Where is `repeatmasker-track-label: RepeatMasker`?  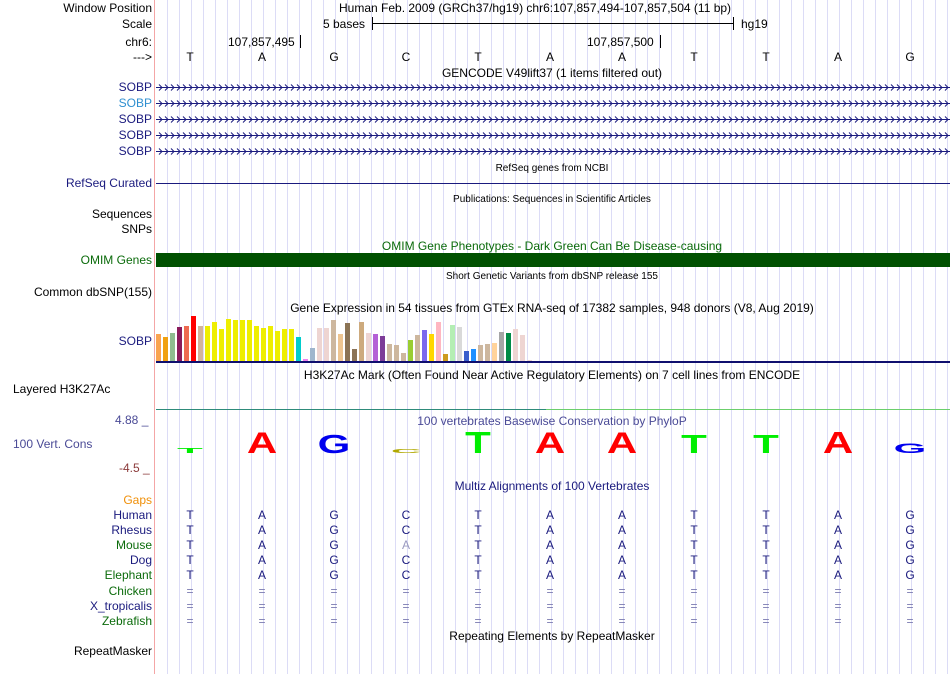 repeatmasker-track-label: RepeatMasker is located at coordinates (112, 651).